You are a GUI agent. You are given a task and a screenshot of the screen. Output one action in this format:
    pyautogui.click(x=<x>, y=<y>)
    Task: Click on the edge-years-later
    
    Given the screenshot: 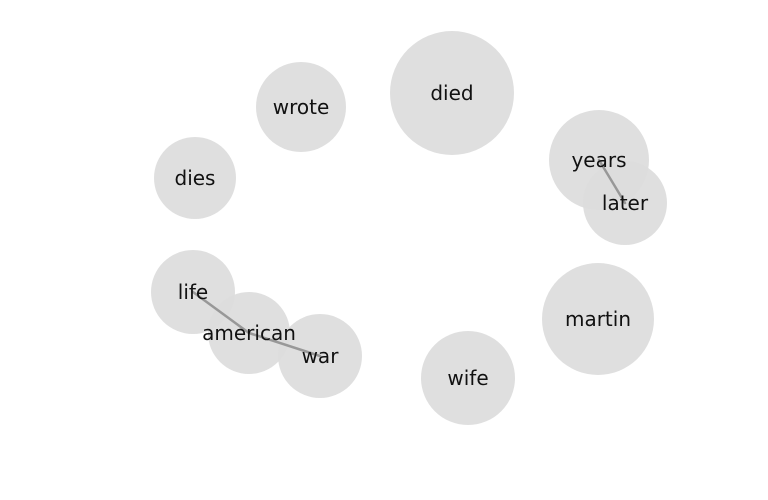 What is the action you would take?
    pyautogui.click(x=612, y=181)
    